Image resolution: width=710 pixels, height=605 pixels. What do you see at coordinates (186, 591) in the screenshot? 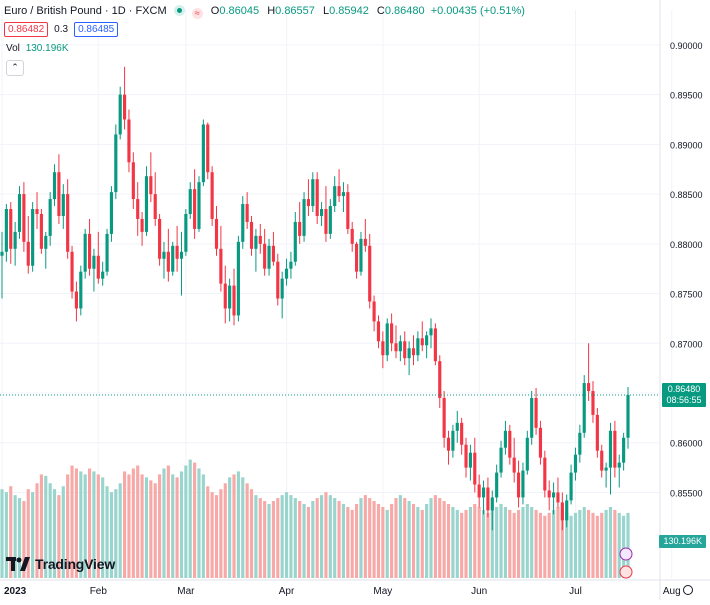
I see `x-tick-label: Mar` at bounding box center [186, 591].